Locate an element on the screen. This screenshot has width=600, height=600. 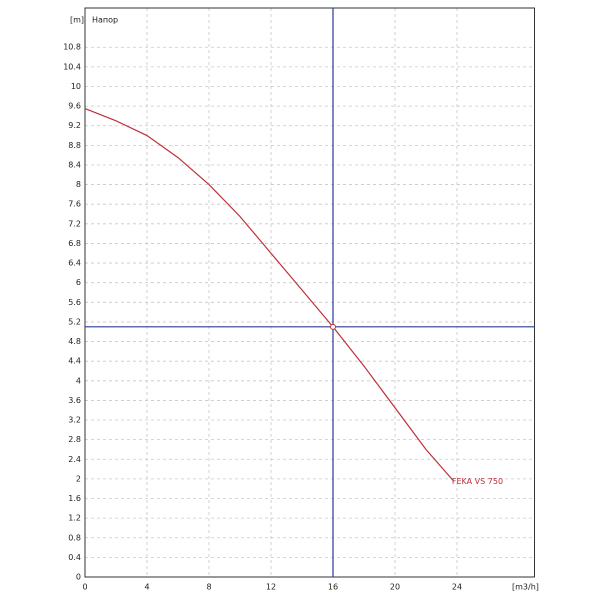
y-tick-label: 9.2 is located at coordinates (74, 125).